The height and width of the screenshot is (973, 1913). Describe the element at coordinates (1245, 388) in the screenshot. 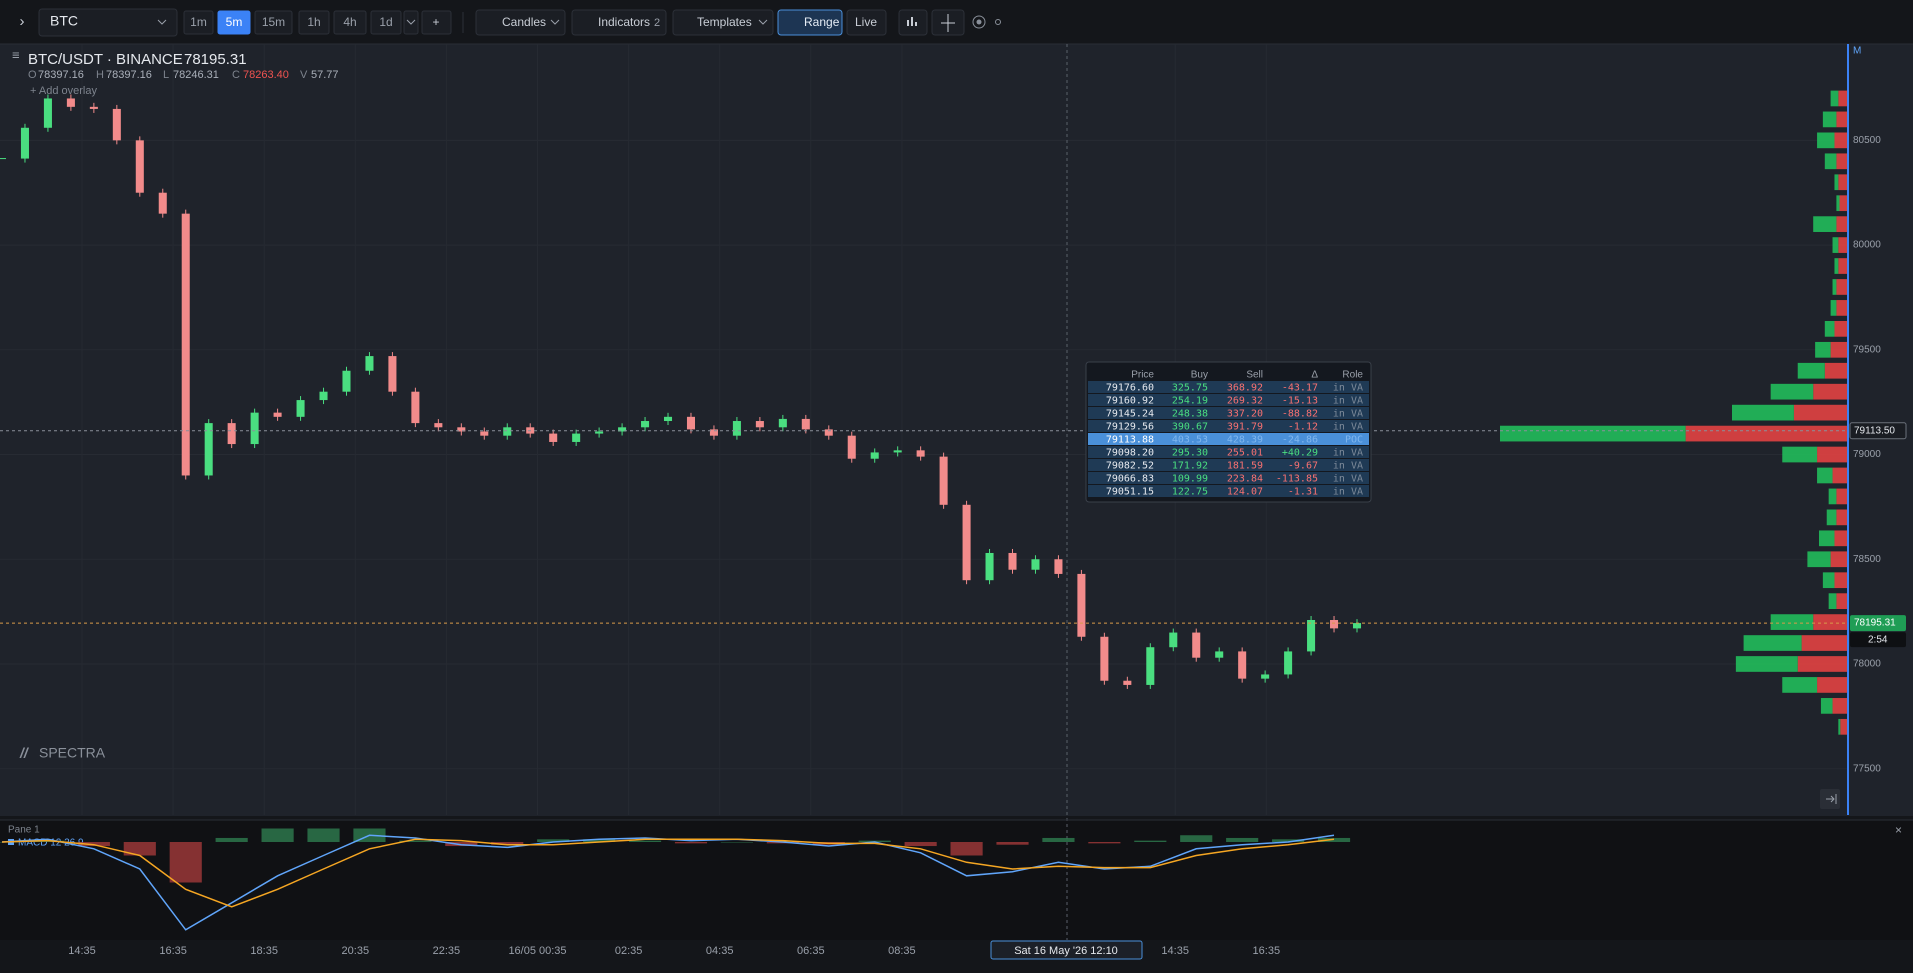

I see `table-cell: 368.92` at that location.